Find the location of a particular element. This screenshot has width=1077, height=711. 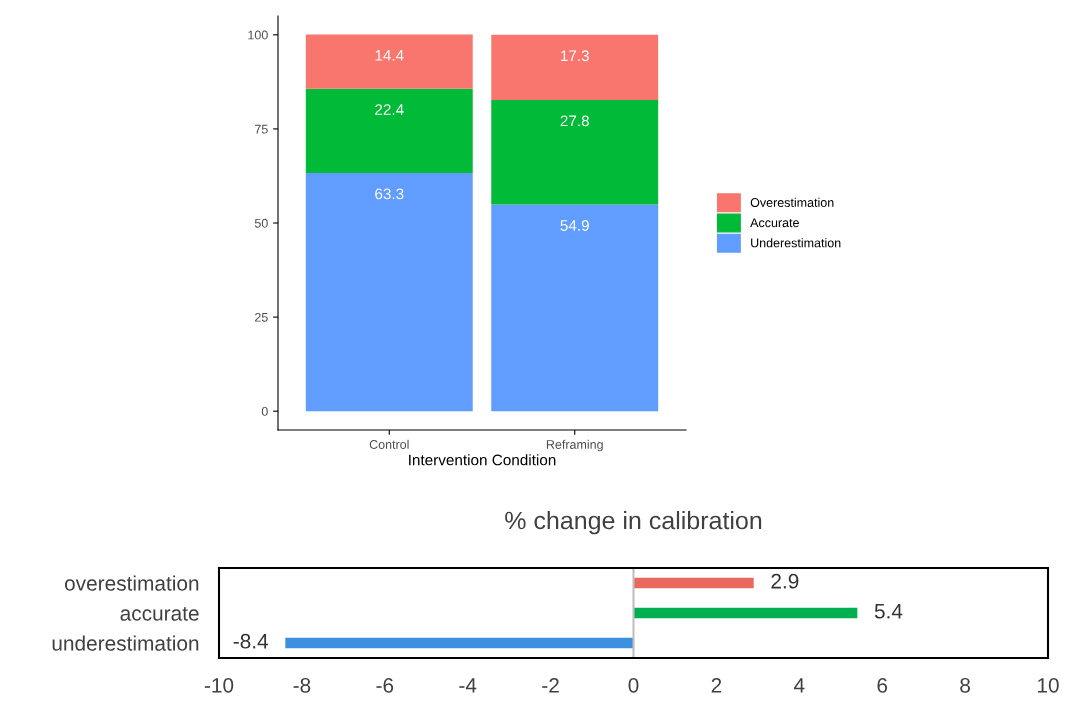

x-tick-label: 2 is located at coordinates (716, 685).